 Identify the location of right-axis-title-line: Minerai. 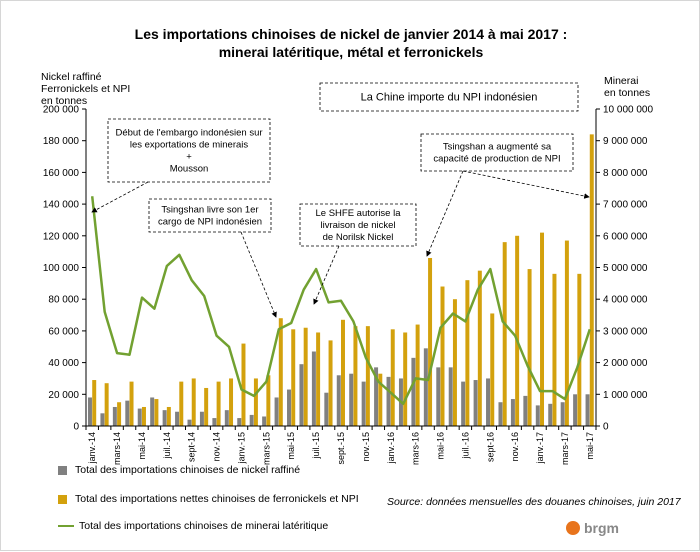
(621, 81).